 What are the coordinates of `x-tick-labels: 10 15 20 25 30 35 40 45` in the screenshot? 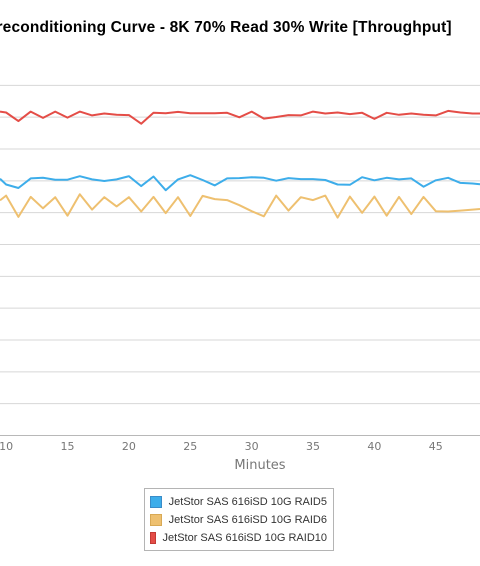 It's located at (221, 446).